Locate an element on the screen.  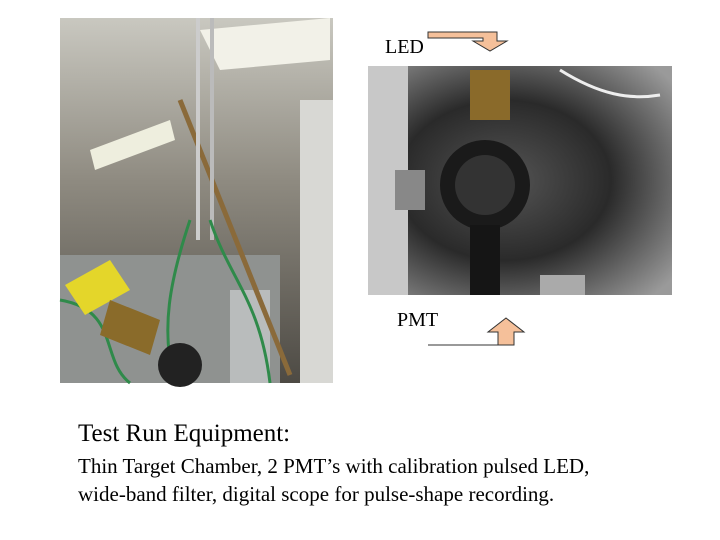
pmt-label: PMT is located at coordinates (418, 320).